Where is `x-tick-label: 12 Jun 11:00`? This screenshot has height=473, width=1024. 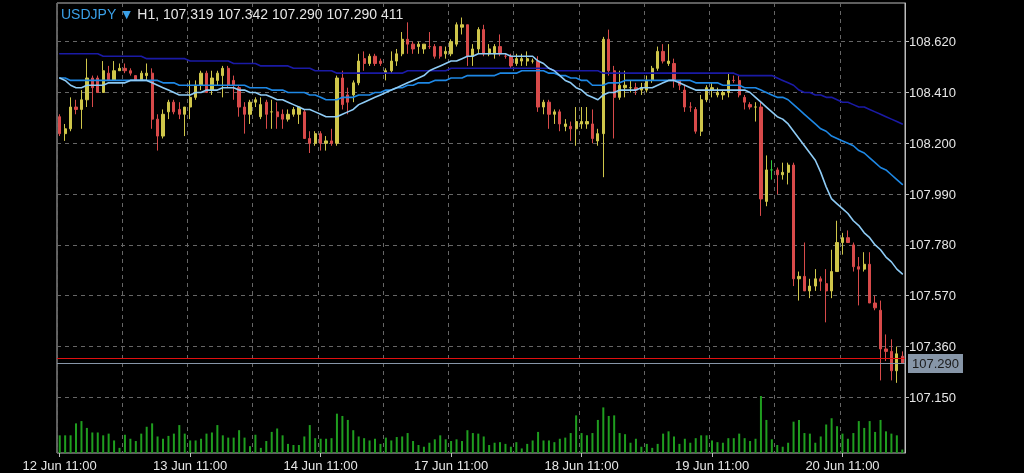 x-tick-label: 12 Jun 11:00 is located at coordinates (59, 465).